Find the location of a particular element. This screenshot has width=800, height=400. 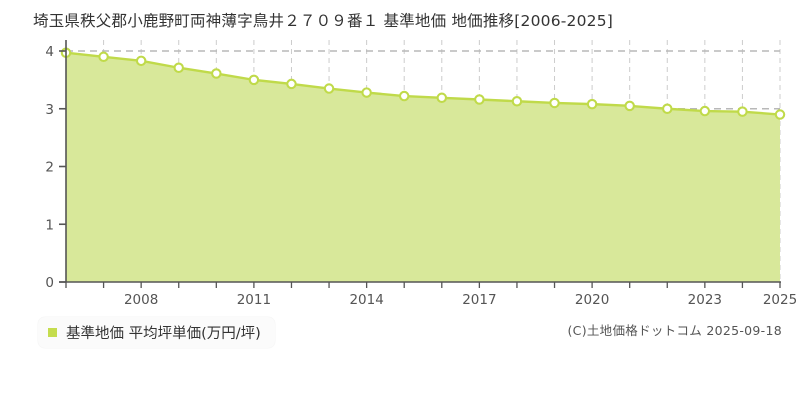

x-axis-tick-label: 2017 is located at coordinates (479, 300).